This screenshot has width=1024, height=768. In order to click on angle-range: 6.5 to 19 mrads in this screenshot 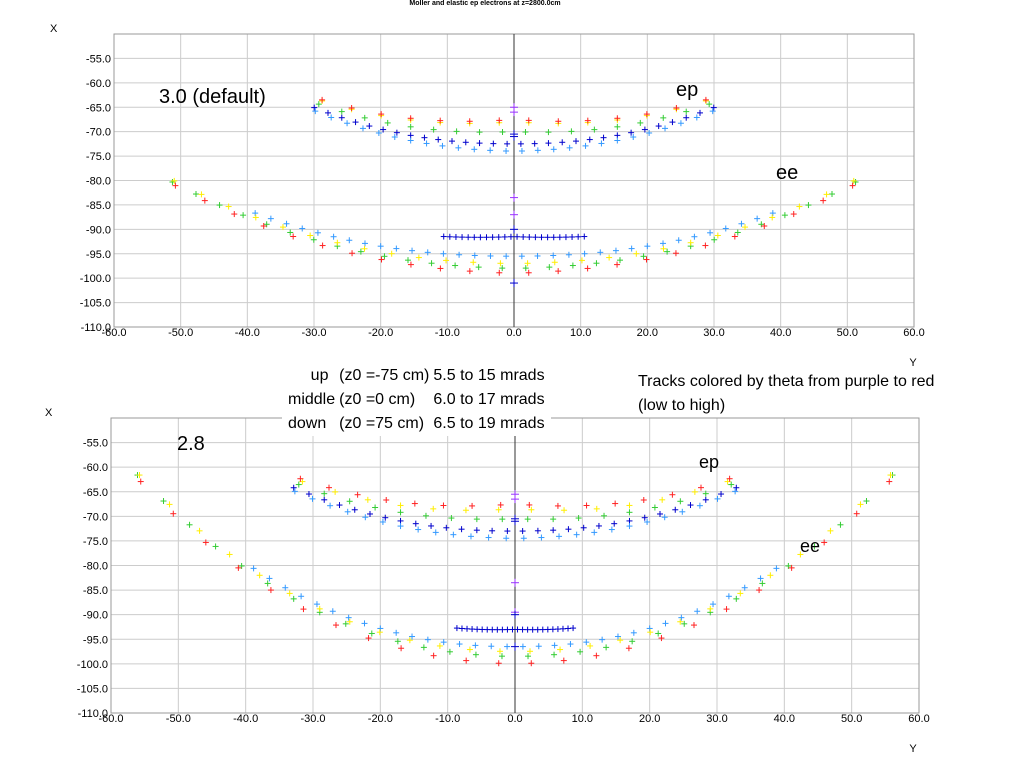, I will do `click(489, 423)`.